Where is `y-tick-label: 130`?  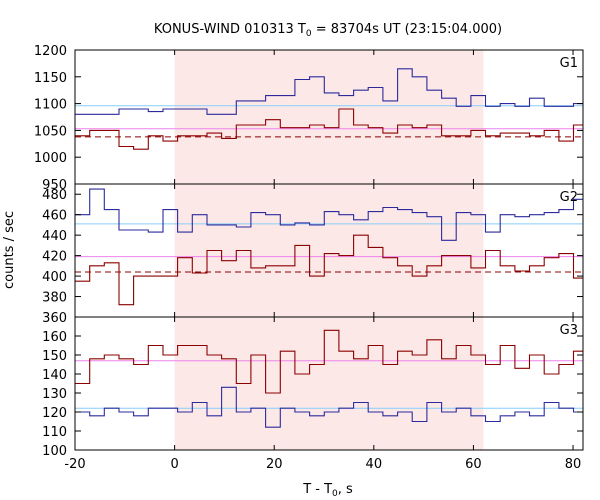
y-tick-label: 130 is located at coordinates (54, 394).